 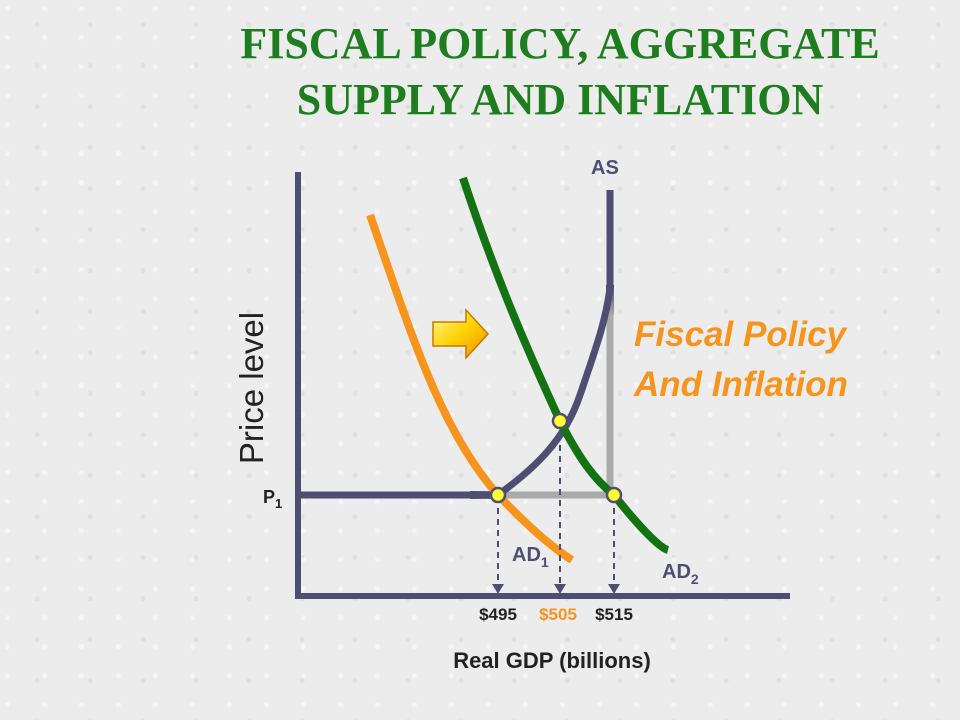 I want to click on x-tick-label-505: $505, so click(x=558, y=614).